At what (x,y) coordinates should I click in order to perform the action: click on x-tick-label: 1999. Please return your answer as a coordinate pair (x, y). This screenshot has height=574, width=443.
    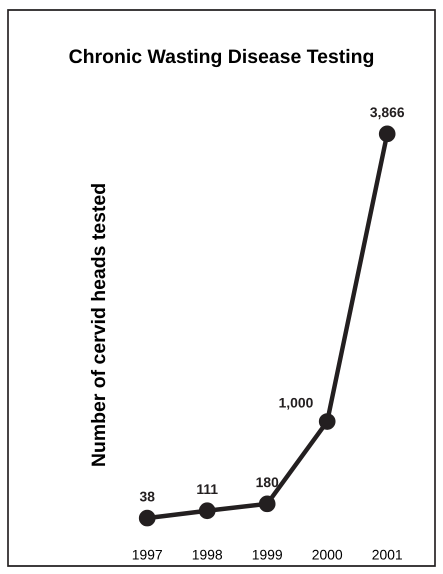
    Looking at the image, I should click on (267, 555).